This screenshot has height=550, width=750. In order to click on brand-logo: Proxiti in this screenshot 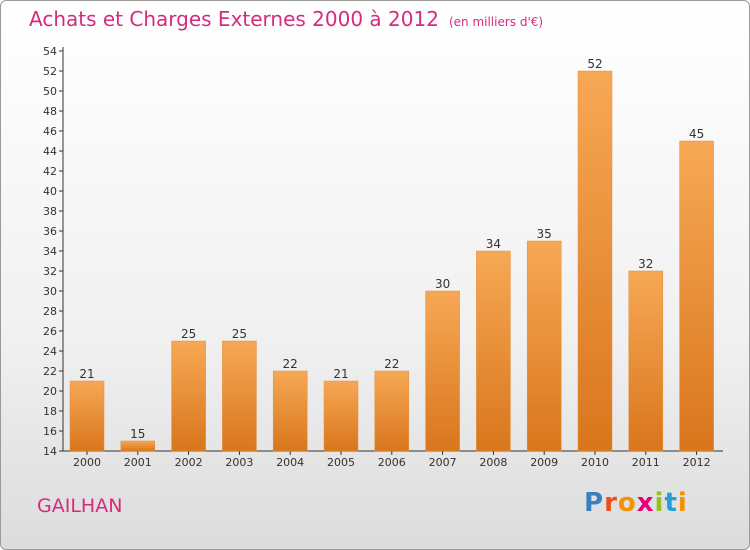, I will do `click(636, 503)`.